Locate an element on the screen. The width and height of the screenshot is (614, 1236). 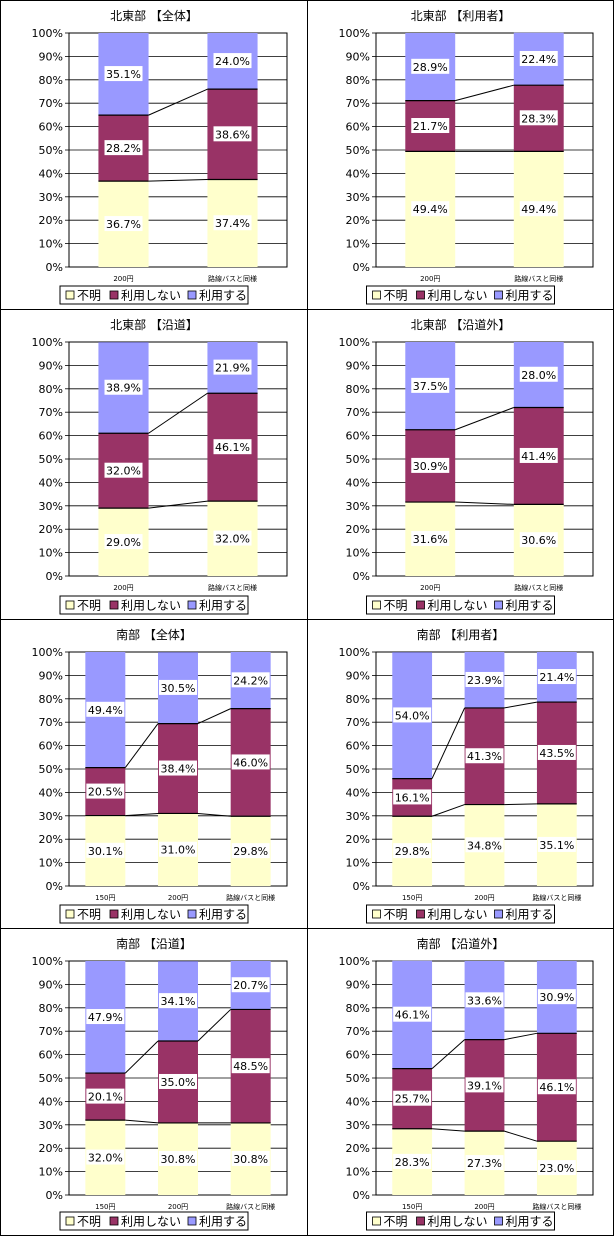
data-label: 21.9% is located at coordinates (232, 368).